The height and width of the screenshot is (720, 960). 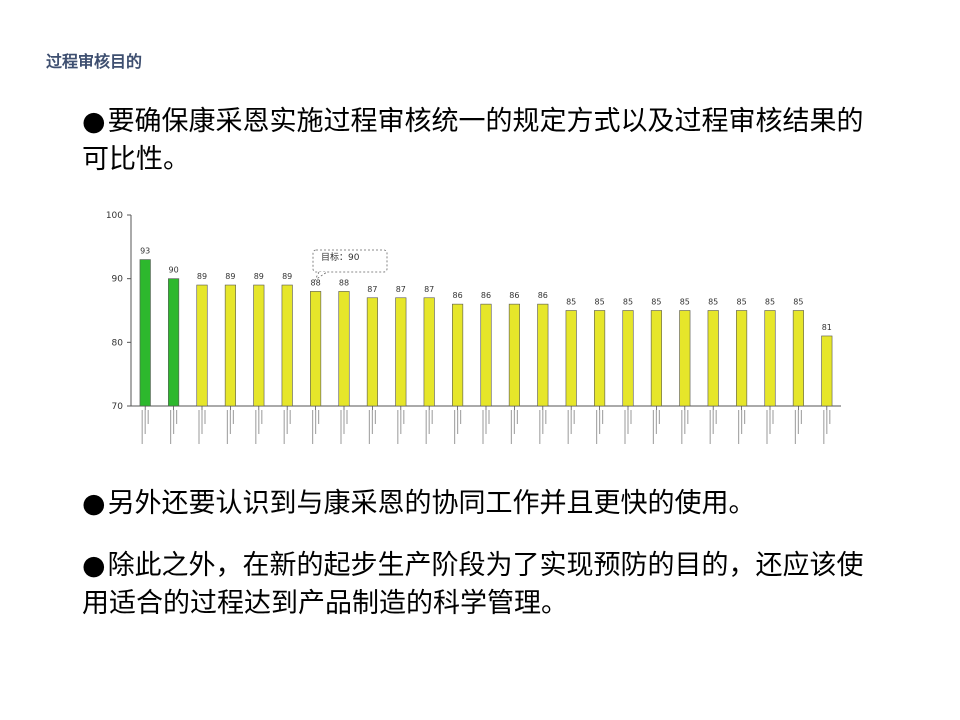 What do you see at coordinates (320, 276) in the screenshot?
I see `target-callout-pointer` at bounding box center [320, 276].